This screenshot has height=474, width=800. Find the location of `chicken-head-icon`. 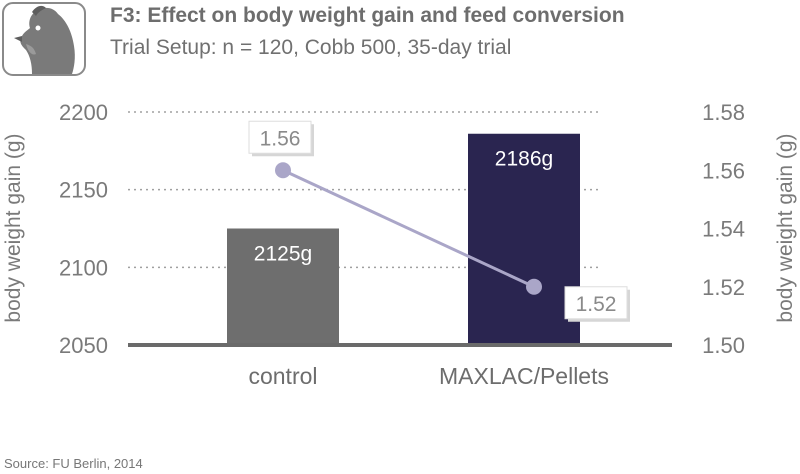

chicken-head-icon is located at coordinates (44, 39).